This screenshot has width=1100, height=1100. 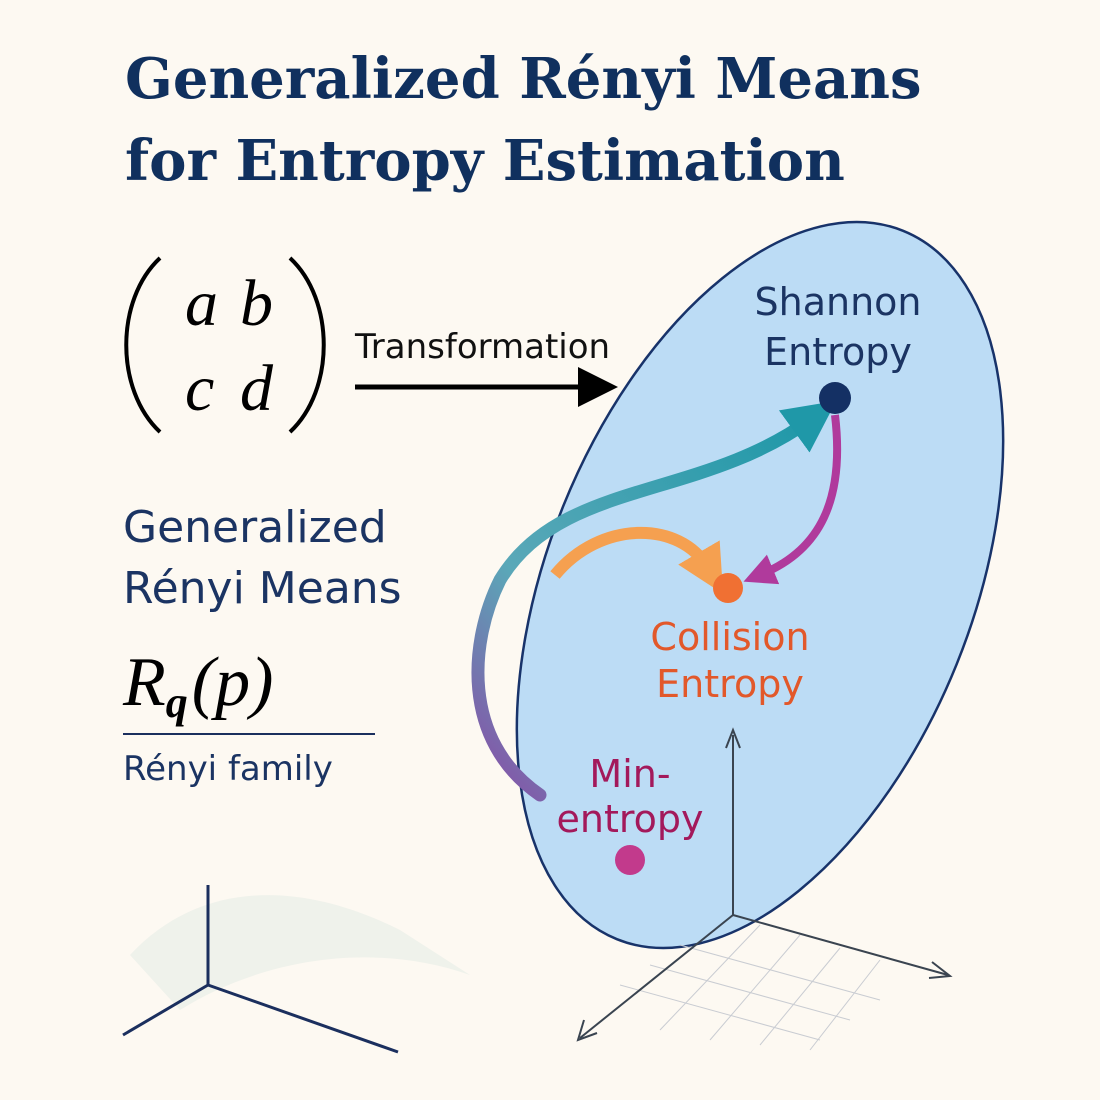 I want to click on formula-argument: (p), so click(x=233, y=682).